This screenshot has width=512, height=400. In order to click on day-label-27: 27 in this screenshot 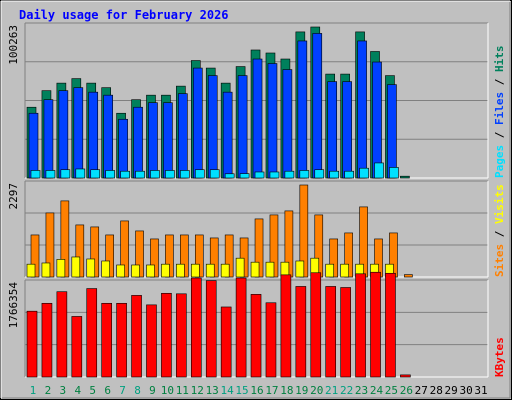, I will do `click(421, 390)`.